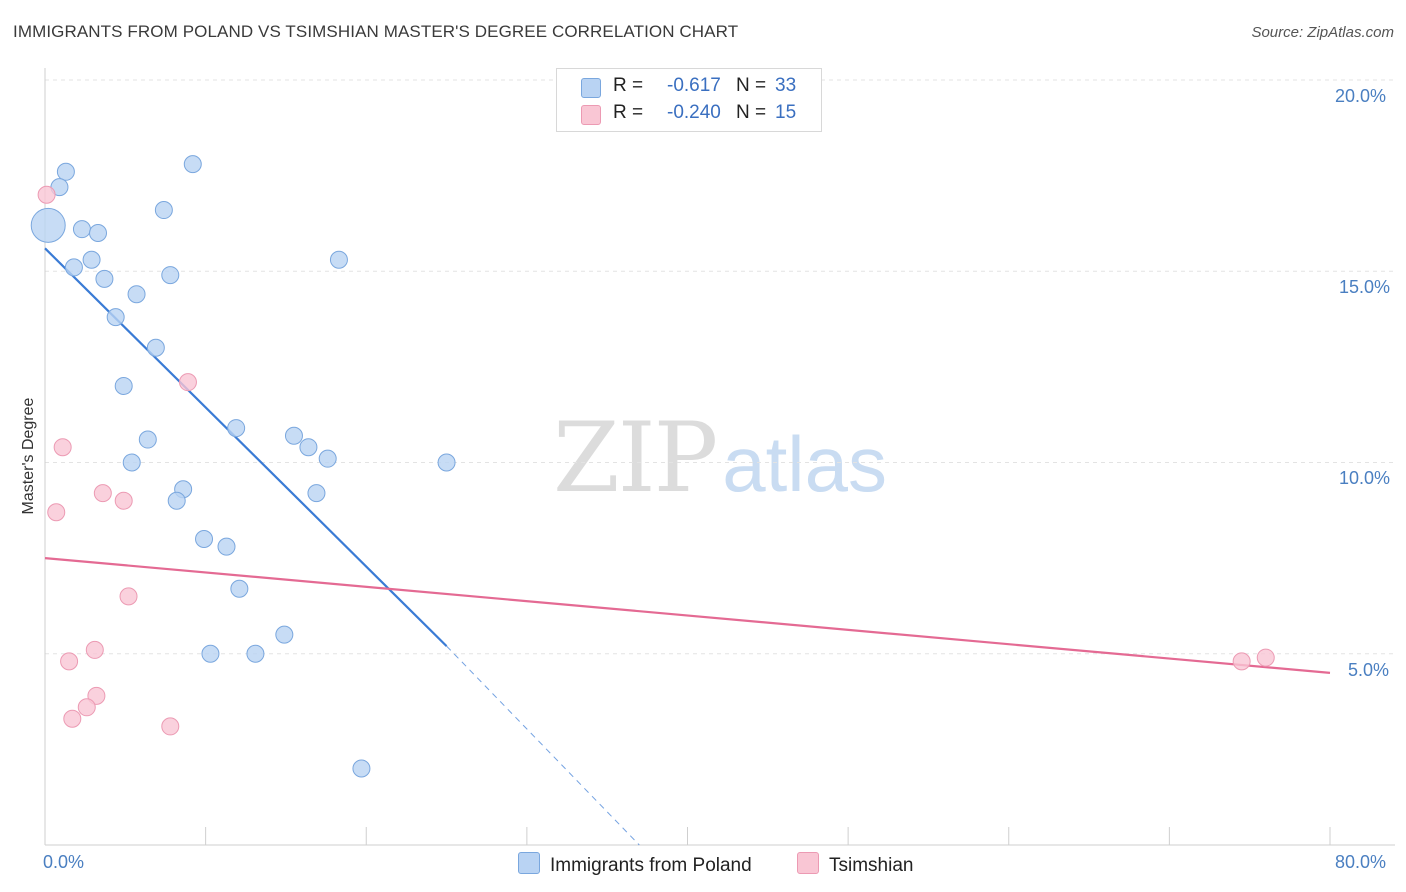 The image size is (1406, 892). What do you see at coordinates (689, 100) in the screenshot?
I see `correlation-legend: R = -0.617 N = 33 R = -0.240 N = 15` at bounding box center [689, 100].